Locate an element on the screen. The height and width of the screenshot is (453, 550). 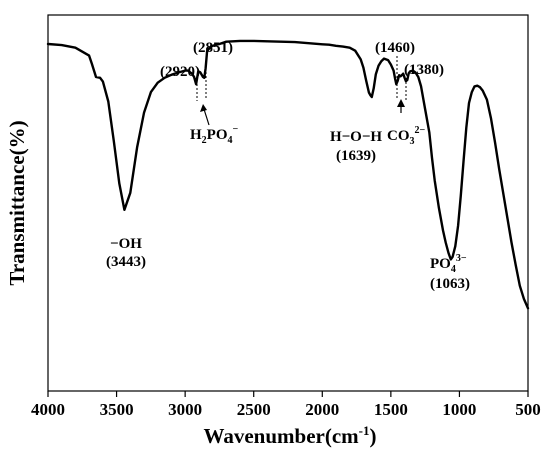
x-axis-ticks: 4000 3500 3000 2500 2000 1500 1000 500 is located at coordinates (286, 405).